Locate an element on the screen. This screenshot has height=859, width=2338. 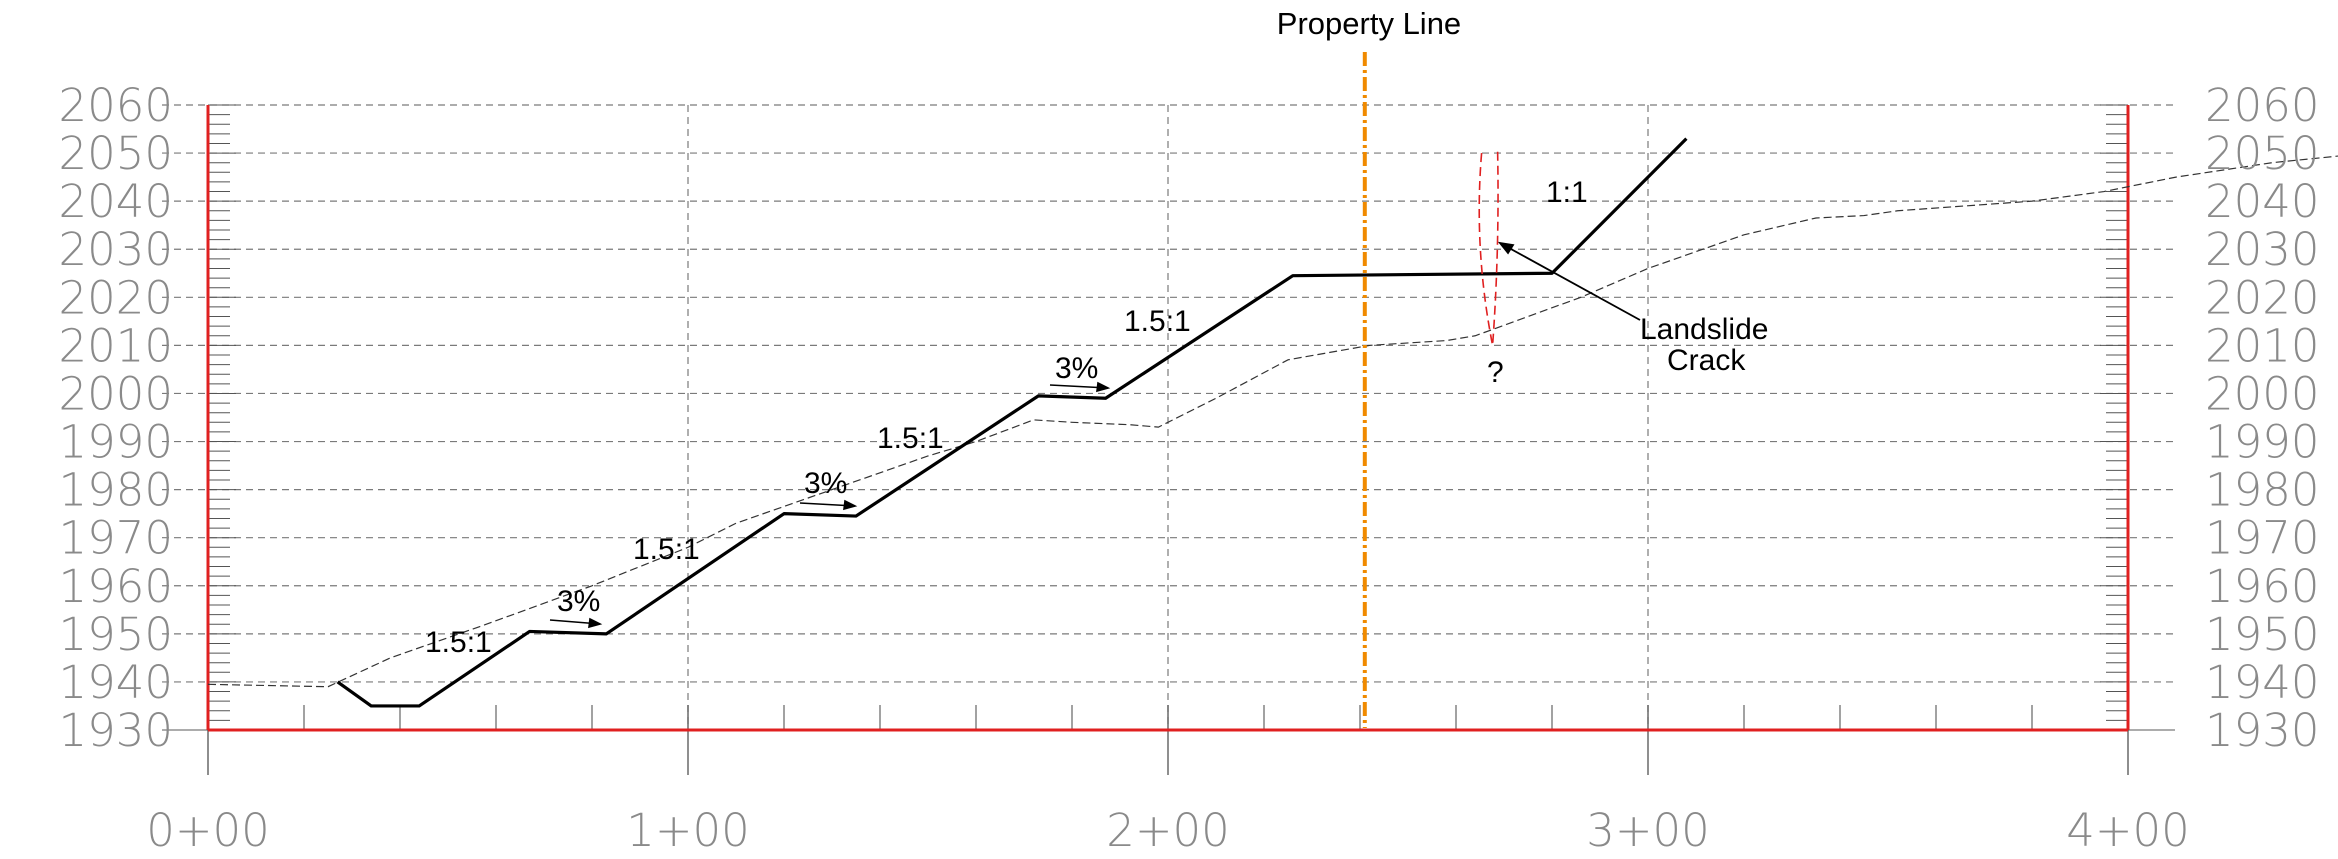
y-tick-label-left: 2000 is located at coordinates (115, 393).